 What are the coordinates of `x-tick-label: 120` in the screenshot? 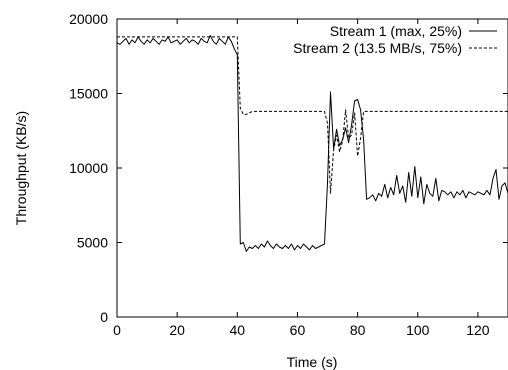 It's located at (478, 330).